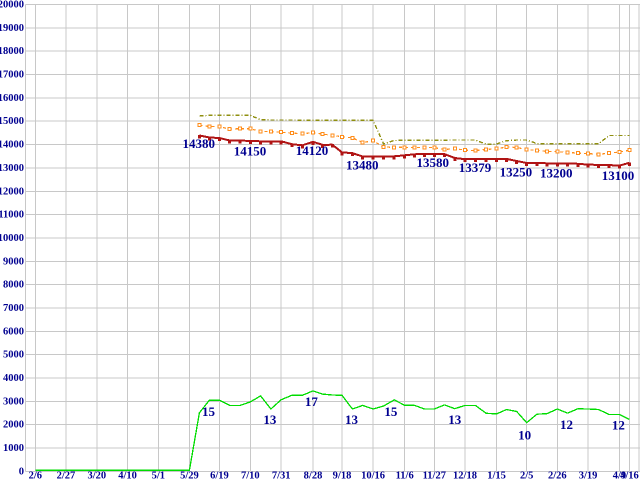 The image size is (640, 480). Describe the element at coordinates (434, 475) in the screenshot. I see `svg-text: 11/27` at that location.